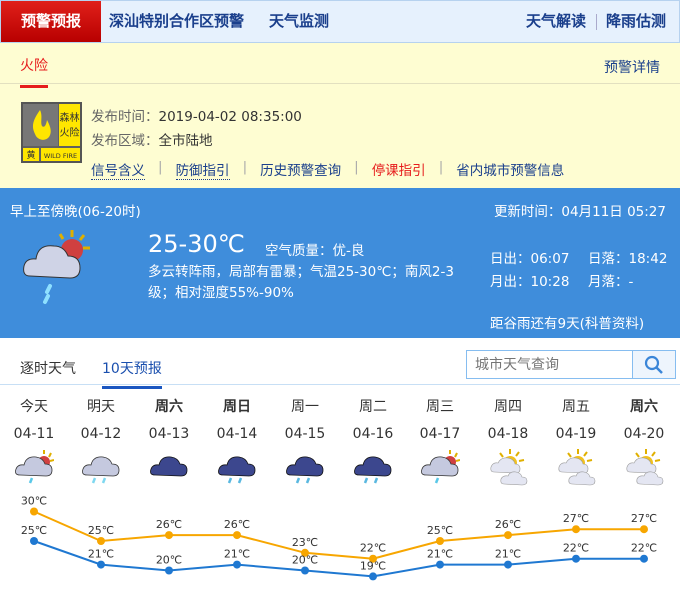 This screenshot has height=598, width=680. What do you see at coordinates (373, 434) in the screenshot?
I see `date: 04-16` at bounding box center [373, 434].